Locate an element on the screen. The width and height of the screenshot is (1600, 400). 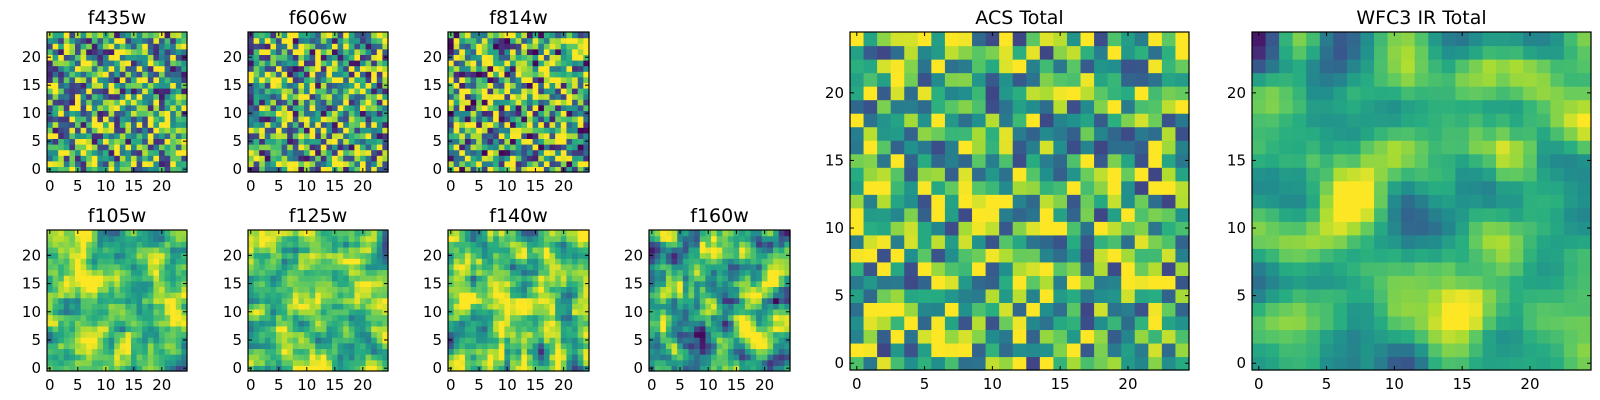
x-tick-label: 20 is located at coordinates (362, 186).